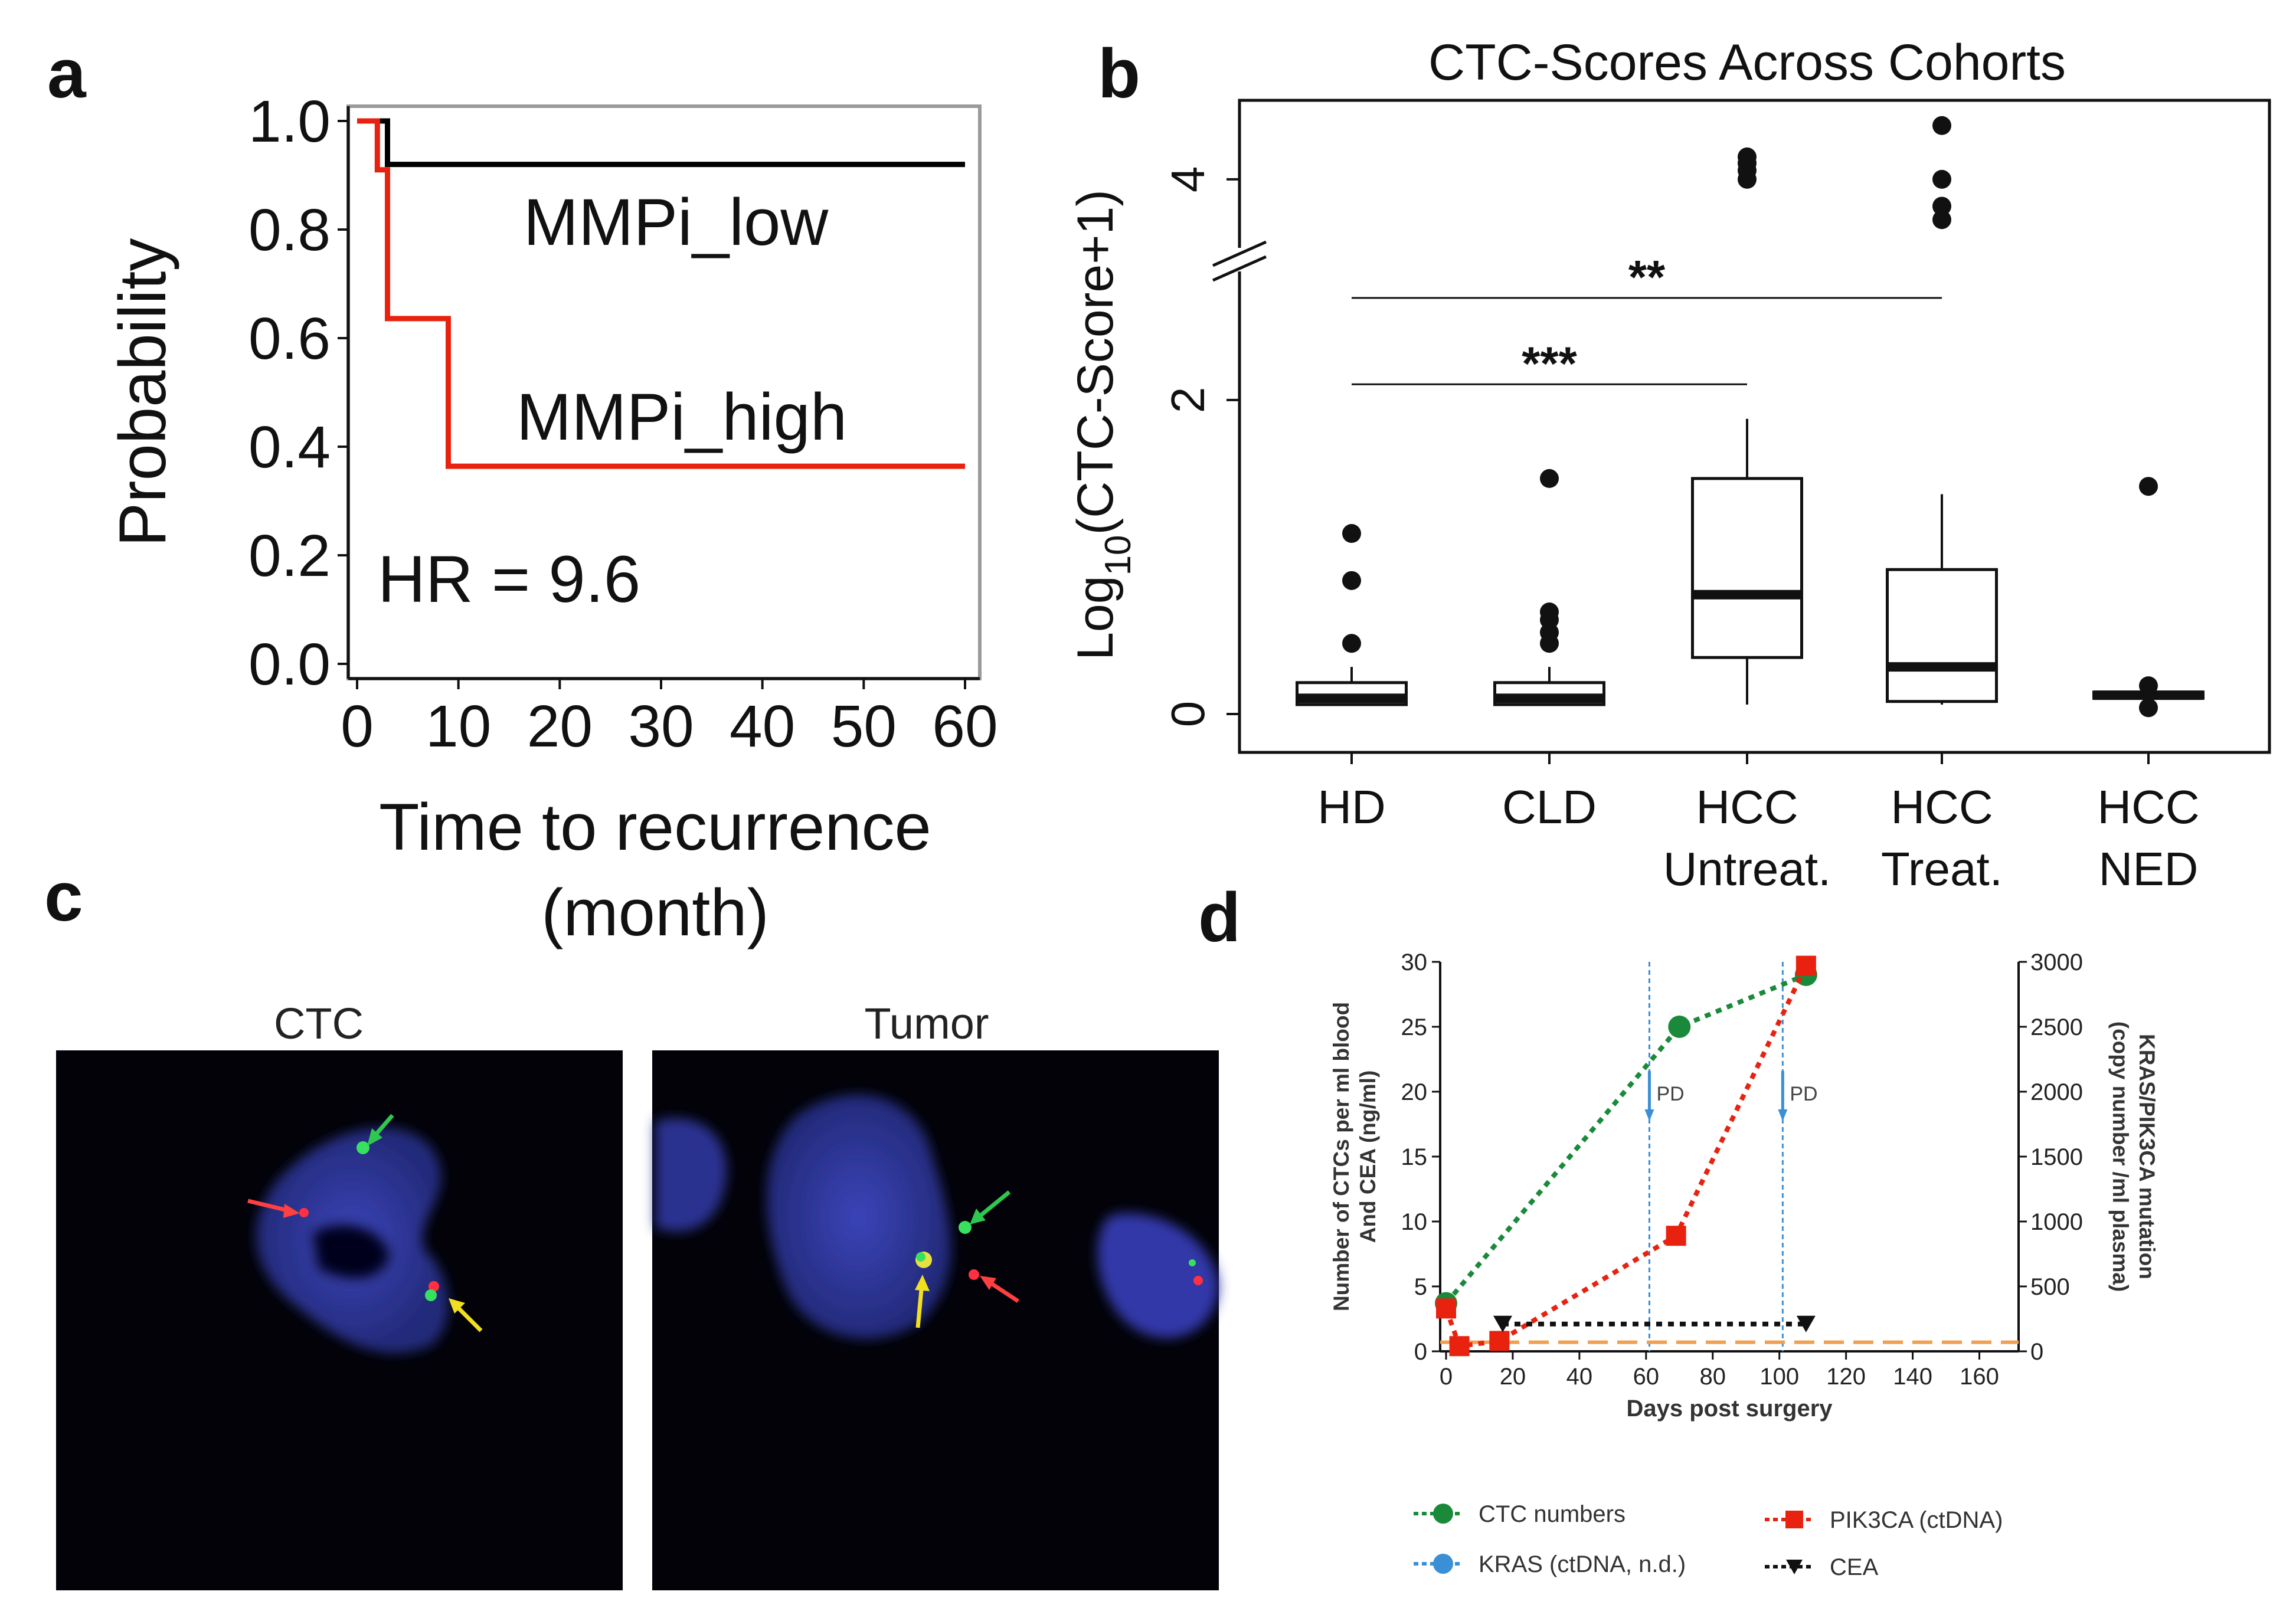 The height and width of the screenshot is (1621, 2296). I want to click on y-tick-label: 0, so click(1188, 714).